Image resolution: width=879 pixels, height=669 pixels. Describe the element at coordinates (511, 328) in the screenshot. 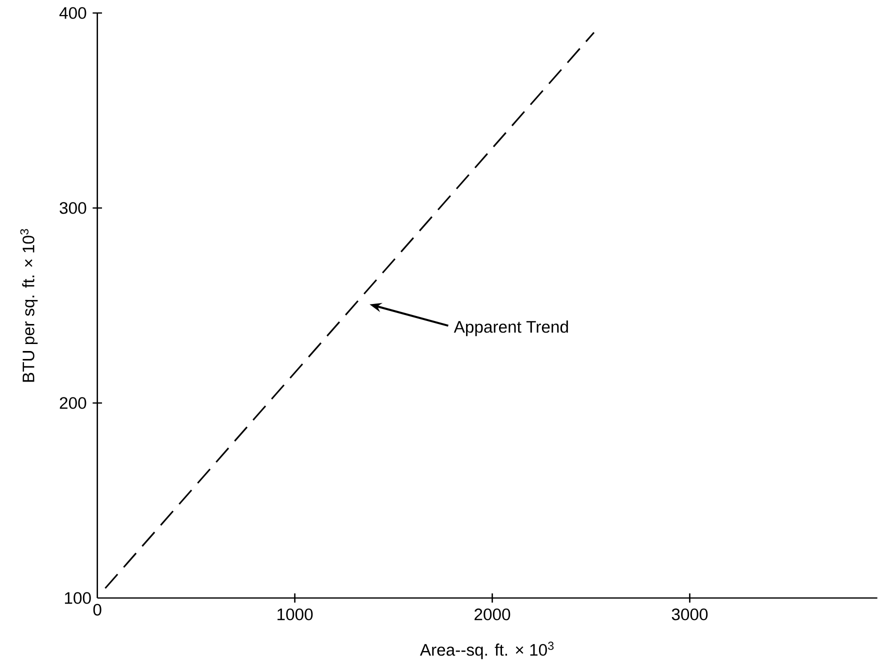

I see `annotation: Apparent Trend` at that location.